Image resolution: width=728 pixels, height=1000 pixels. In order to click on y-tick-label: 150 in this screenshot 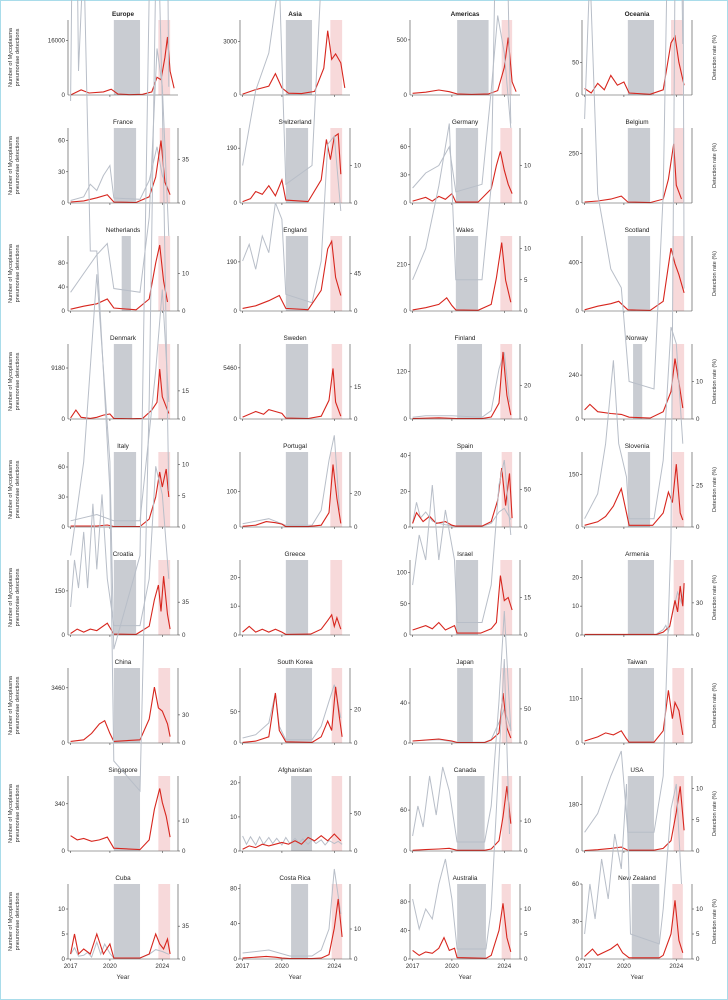, I will do `click(574, 475)`.